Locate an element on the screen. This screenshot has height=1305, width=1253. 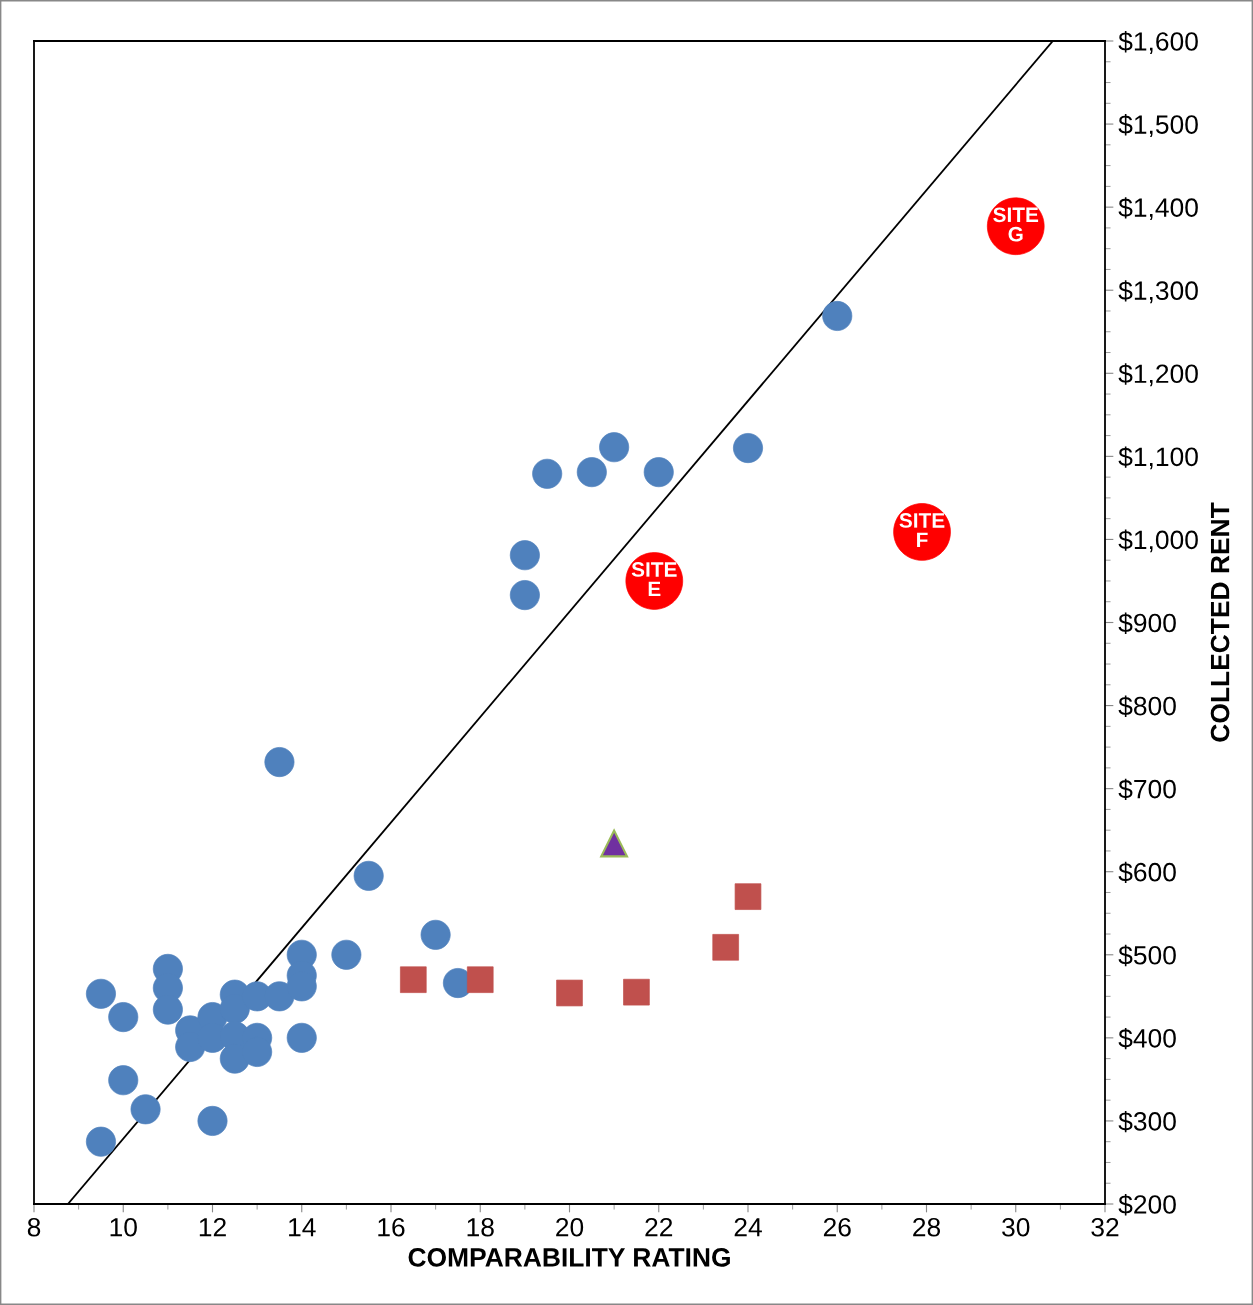
x-tick-label: 30 is located at coordinates (1016, 1227).